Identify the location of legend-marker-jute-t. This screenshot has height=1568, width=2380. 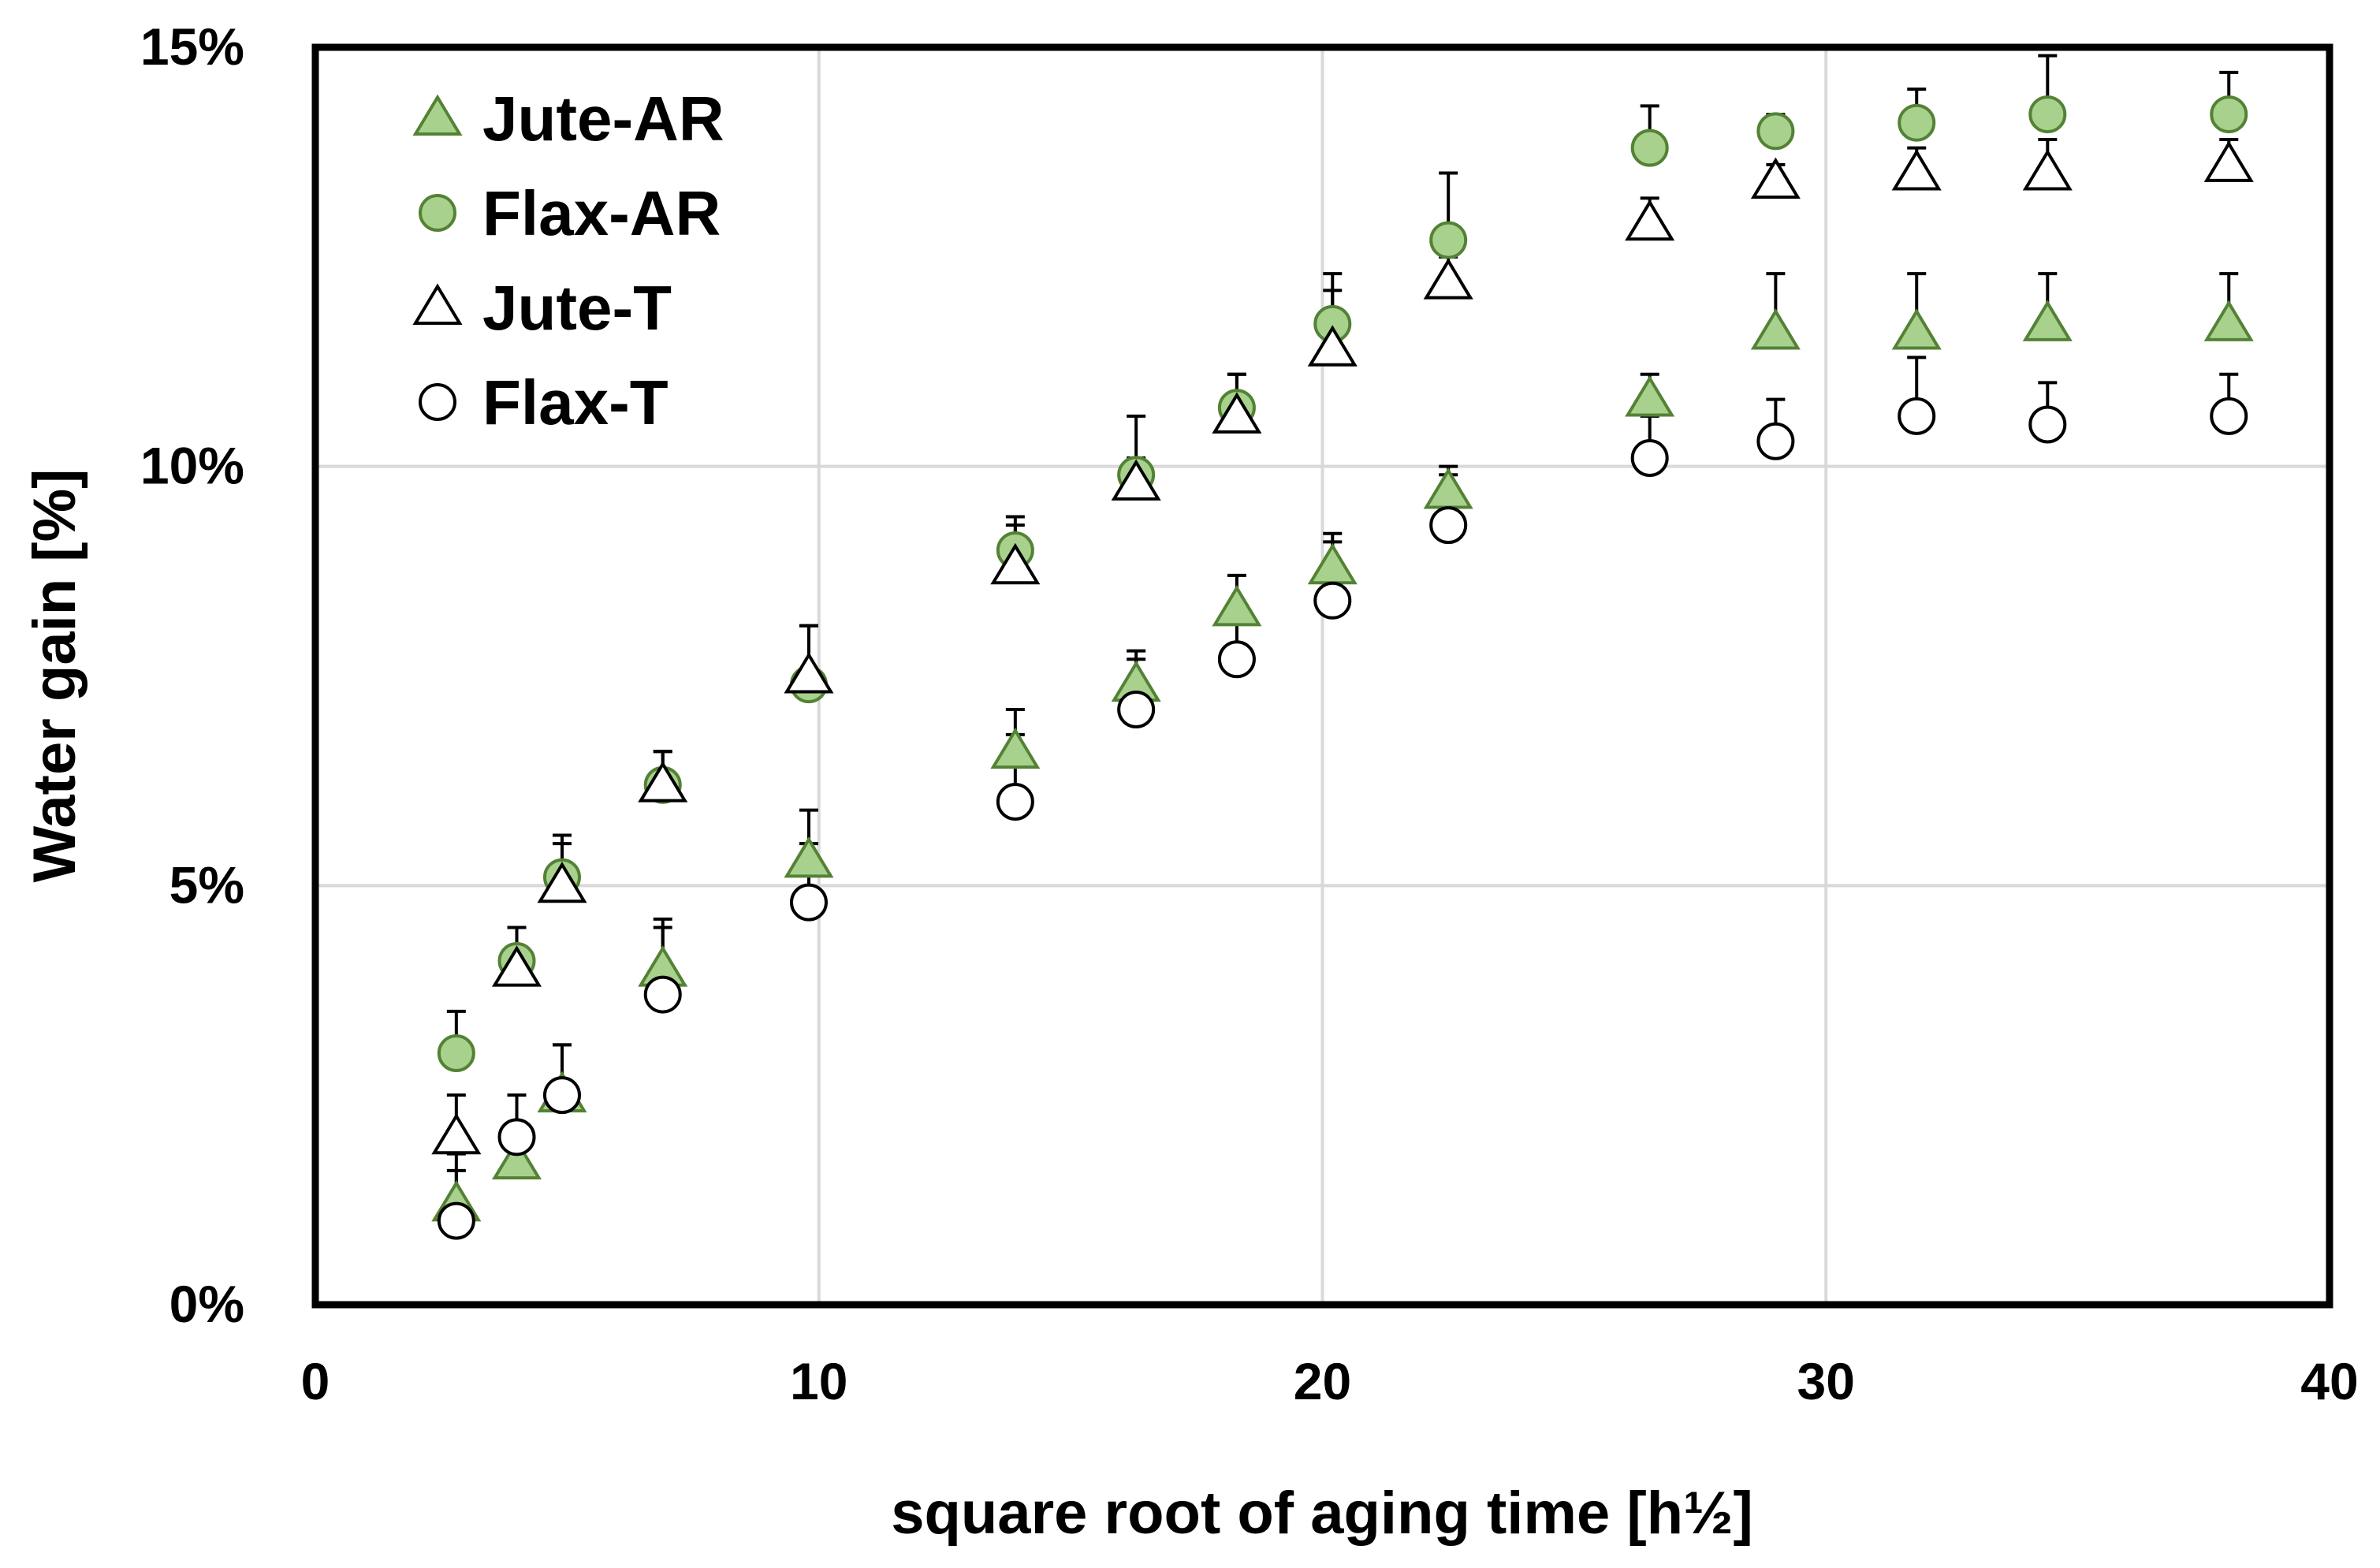
(437, 304).